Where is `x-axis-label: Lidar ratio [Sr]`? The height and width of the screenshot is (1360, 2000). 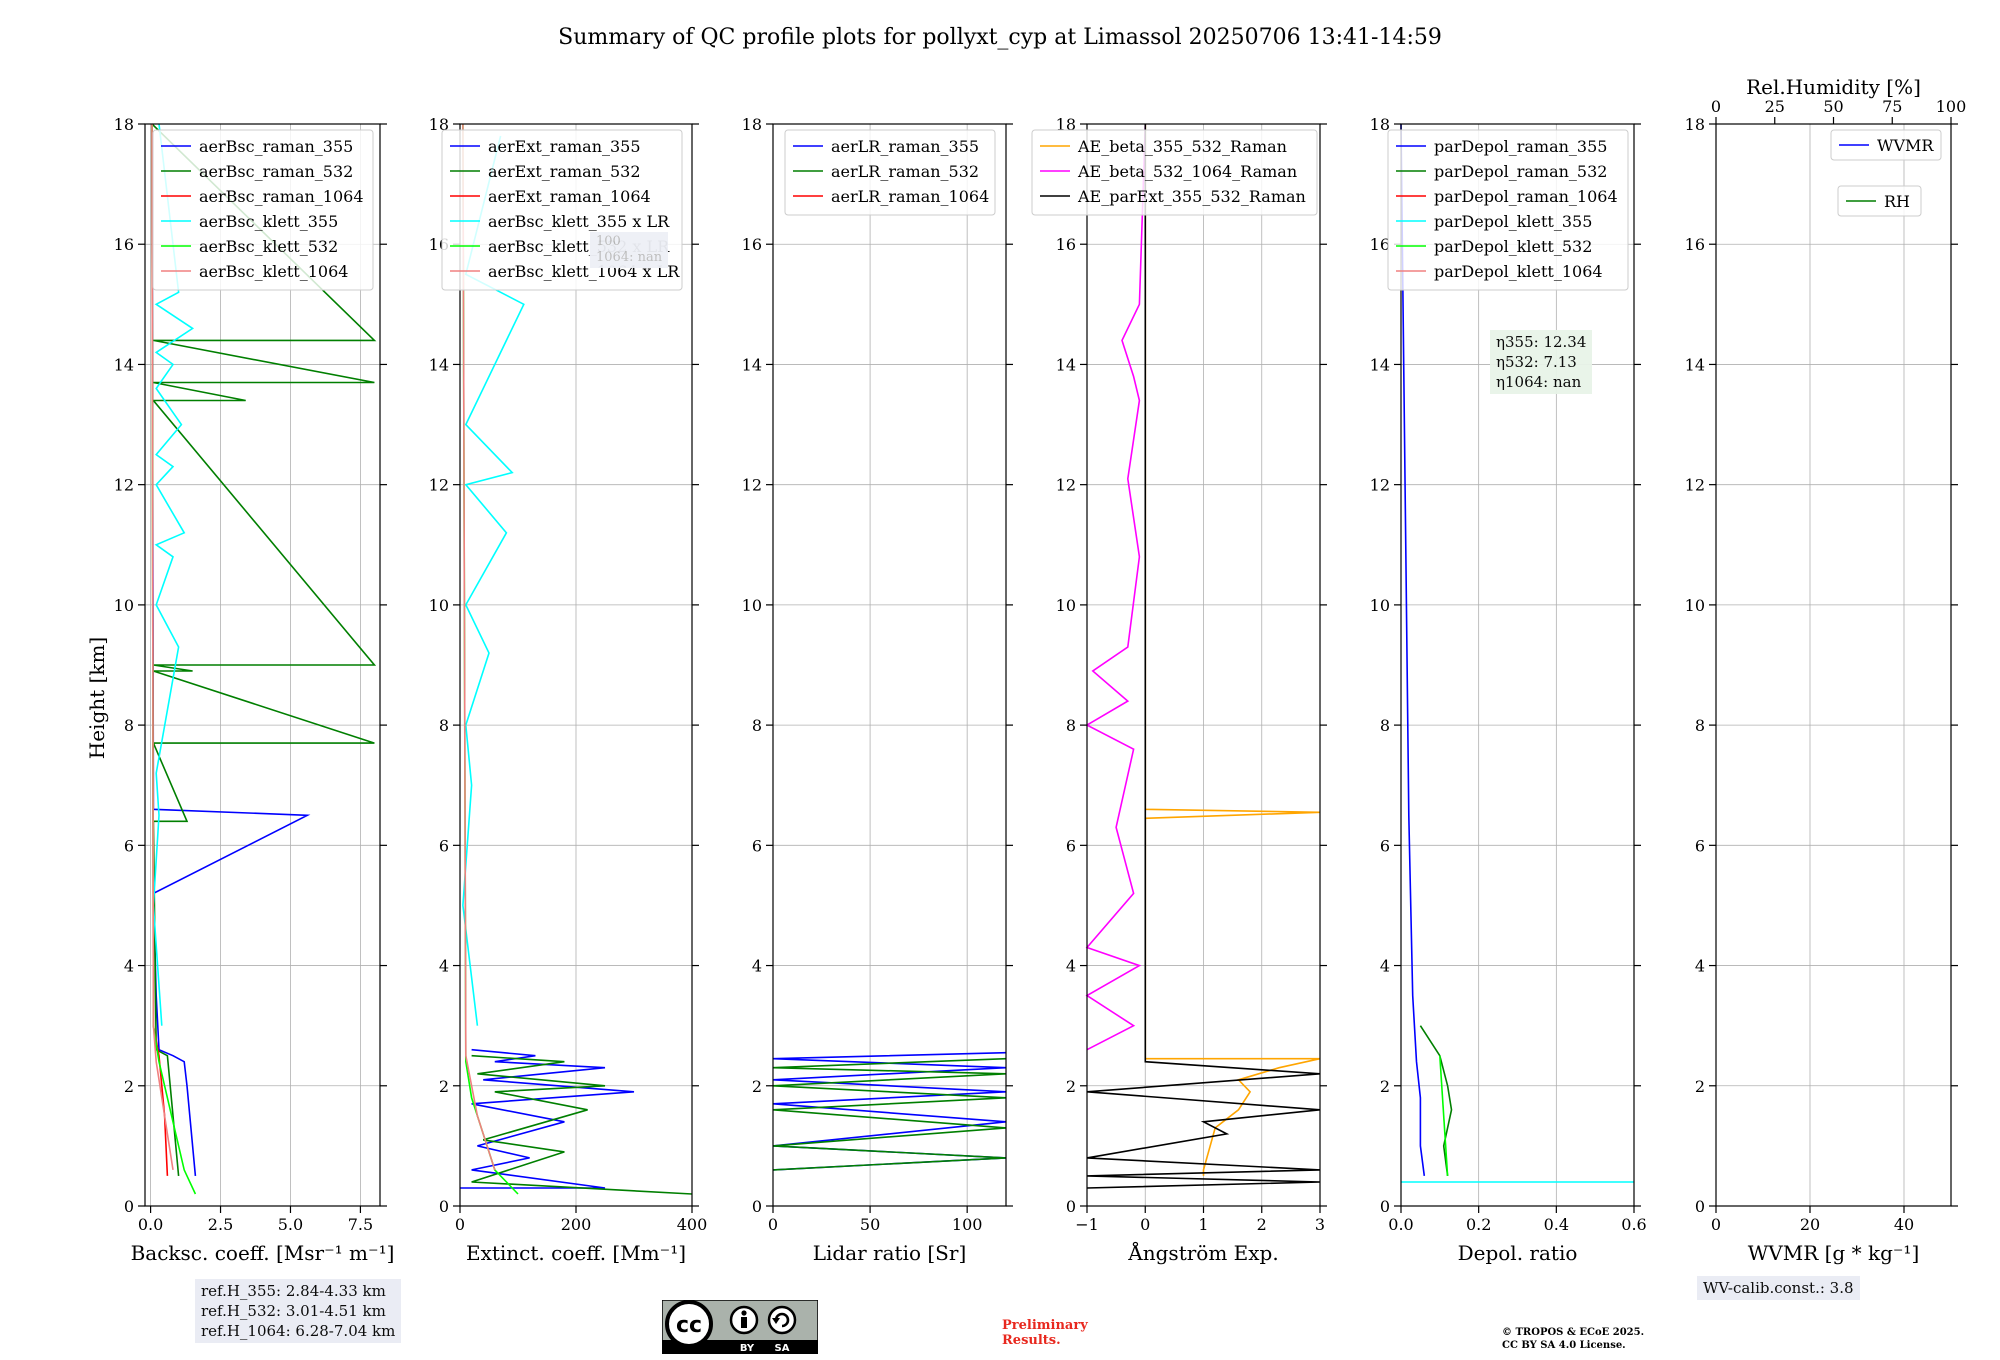 x-axis-label: Lidar ratio [Sr] is located at coordinates (890, 1253).